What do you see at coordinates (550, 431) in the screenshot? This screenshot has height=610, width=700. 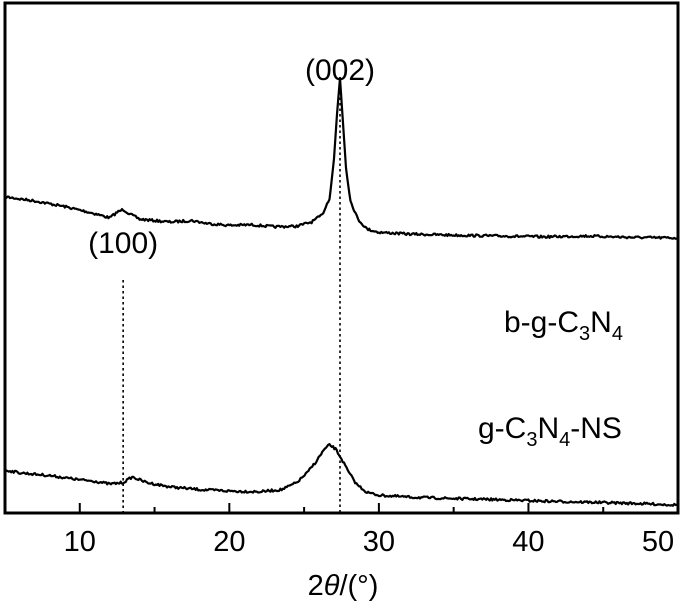 I see `series-label-g-c3n4-ns: g-C3N4-NS` at bounding box center [550, 431].